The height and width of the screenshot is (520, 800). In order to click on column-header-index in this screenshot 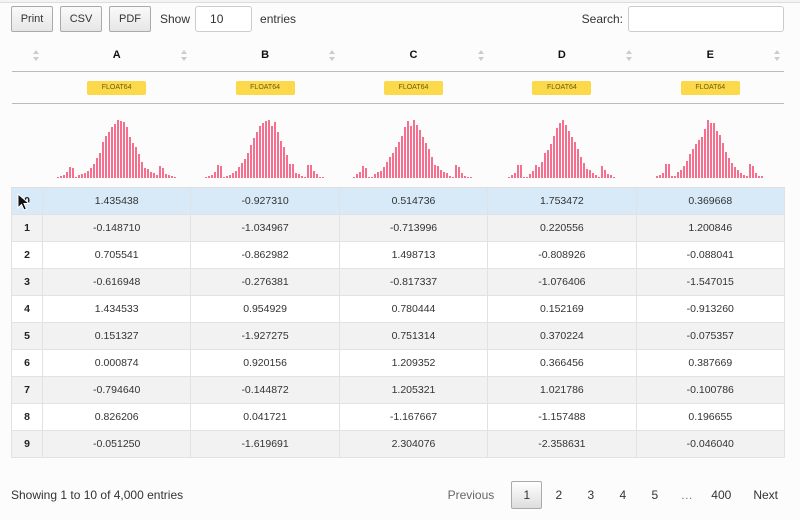, I will do `click(27, 56)`.